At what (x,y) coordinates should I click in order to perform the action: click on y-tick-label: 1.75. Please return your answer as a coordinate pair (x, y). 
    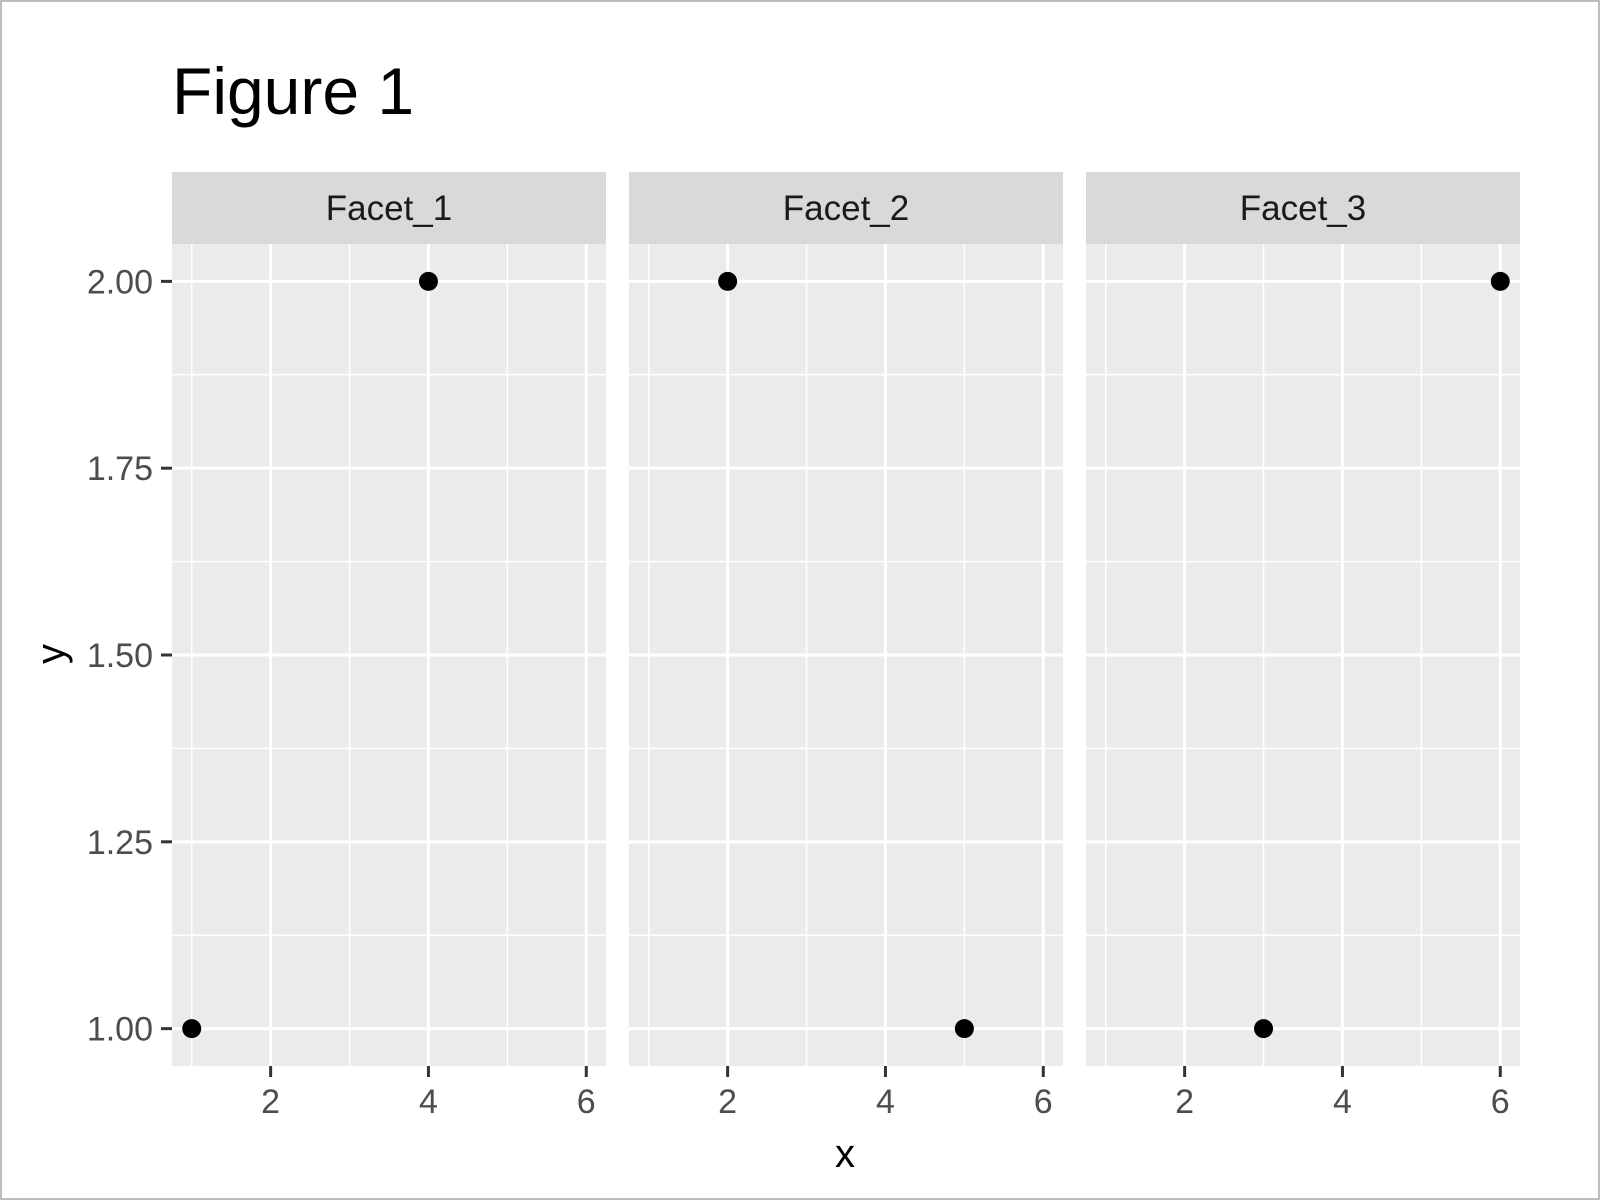
    Looking at the image, I should click on (120, 469).